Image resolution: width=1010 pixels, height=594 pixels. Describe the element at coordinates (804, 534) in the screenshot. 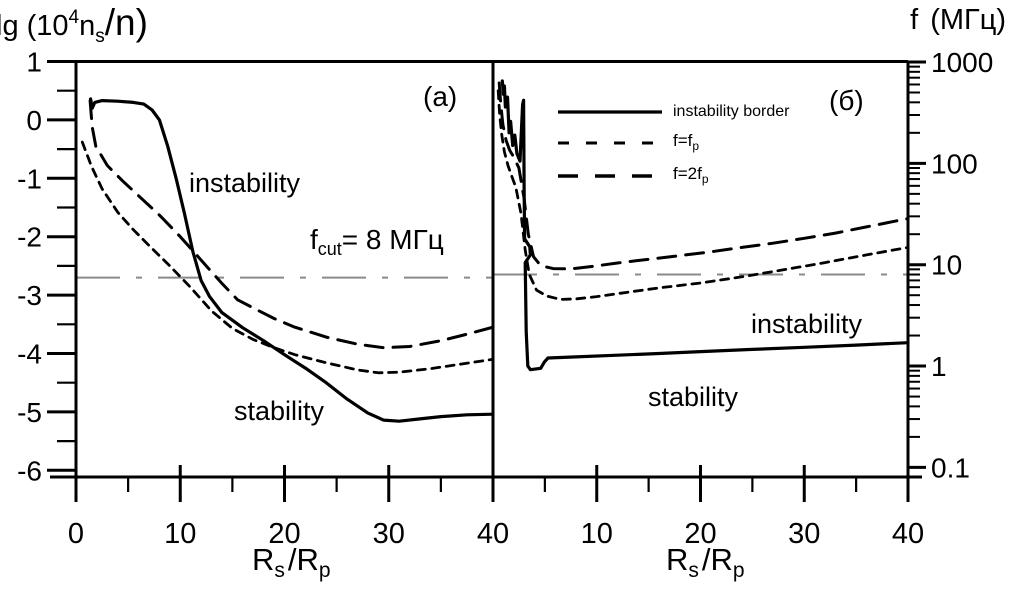

I see `x-tick-label-b: 30` at that location.